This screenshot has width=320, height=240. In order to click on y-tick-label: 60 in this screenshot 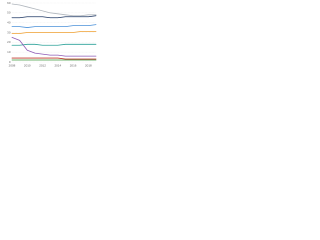, I will do `click(9, 3)`.